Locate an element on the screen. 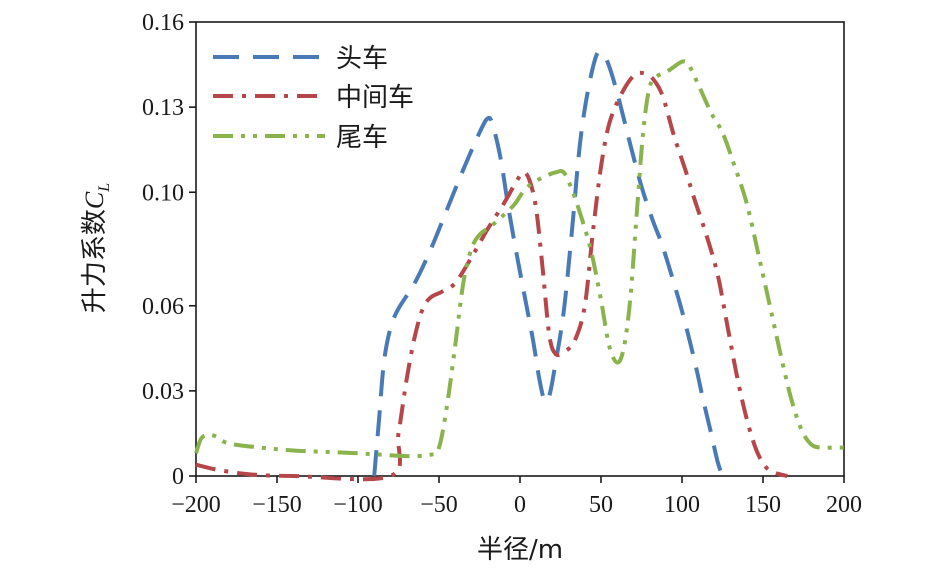  legend-label-middle-car: 中间车 is located at coordinates (375, 98).